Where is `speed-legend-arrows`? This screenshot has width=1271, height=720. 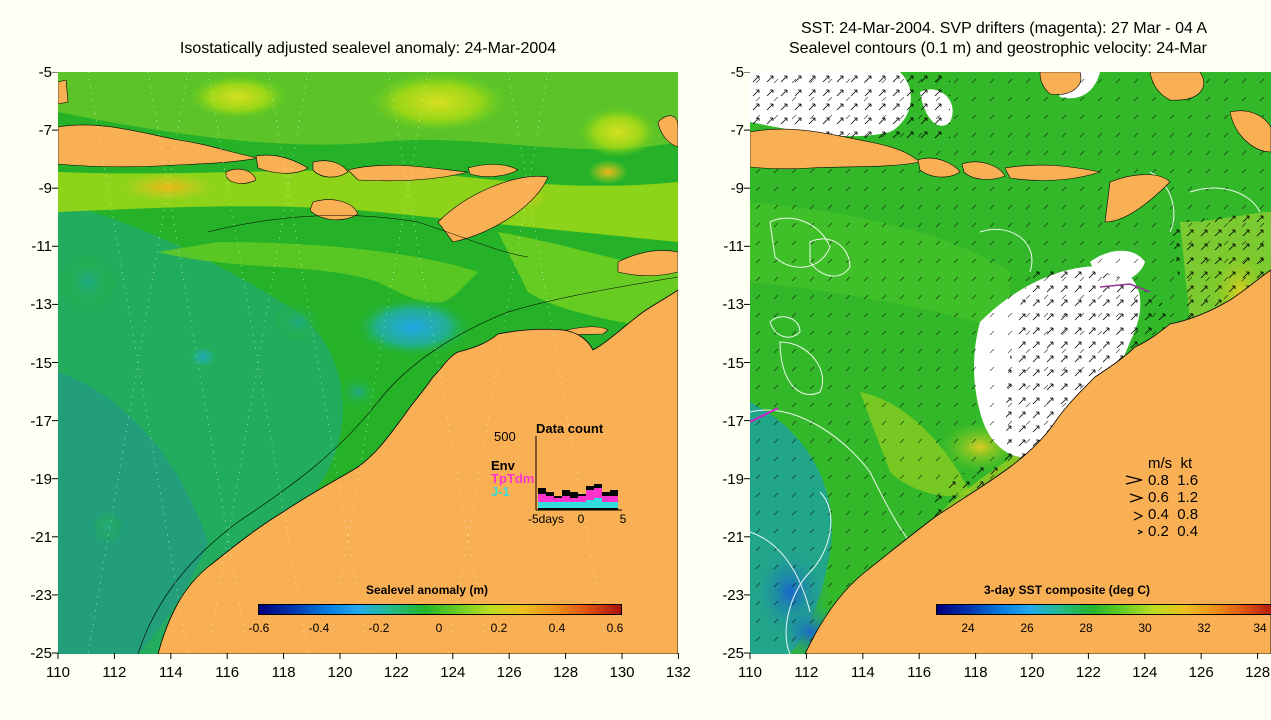
speed-legend-arrows is located at coordinates (1134, 505).